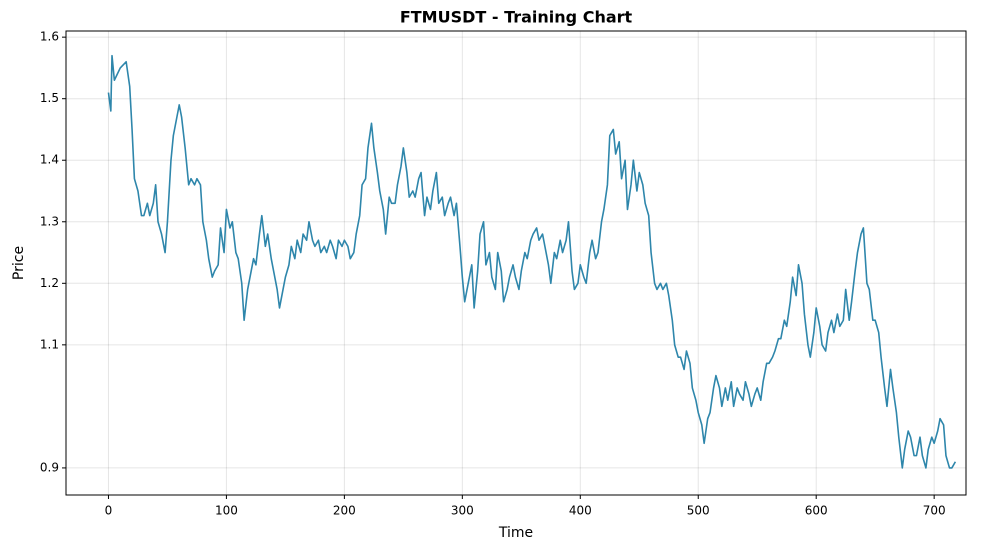 This screenshot has height=552, width=1005. Describe the element at coordinates (515, 533) in the screenshot. I see `x-axis-label: Time` at that location.